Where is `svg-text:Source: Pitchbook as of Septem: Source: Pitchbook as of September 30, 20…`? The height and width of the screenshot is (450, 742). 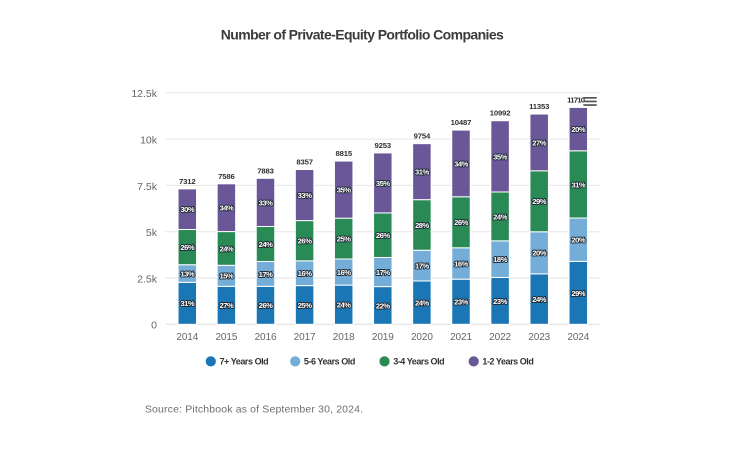 svg-text:Source: Pitchbook as of Septem: Source: Pitchbook as of September 30, 20… is located at coordinates (254, 409).